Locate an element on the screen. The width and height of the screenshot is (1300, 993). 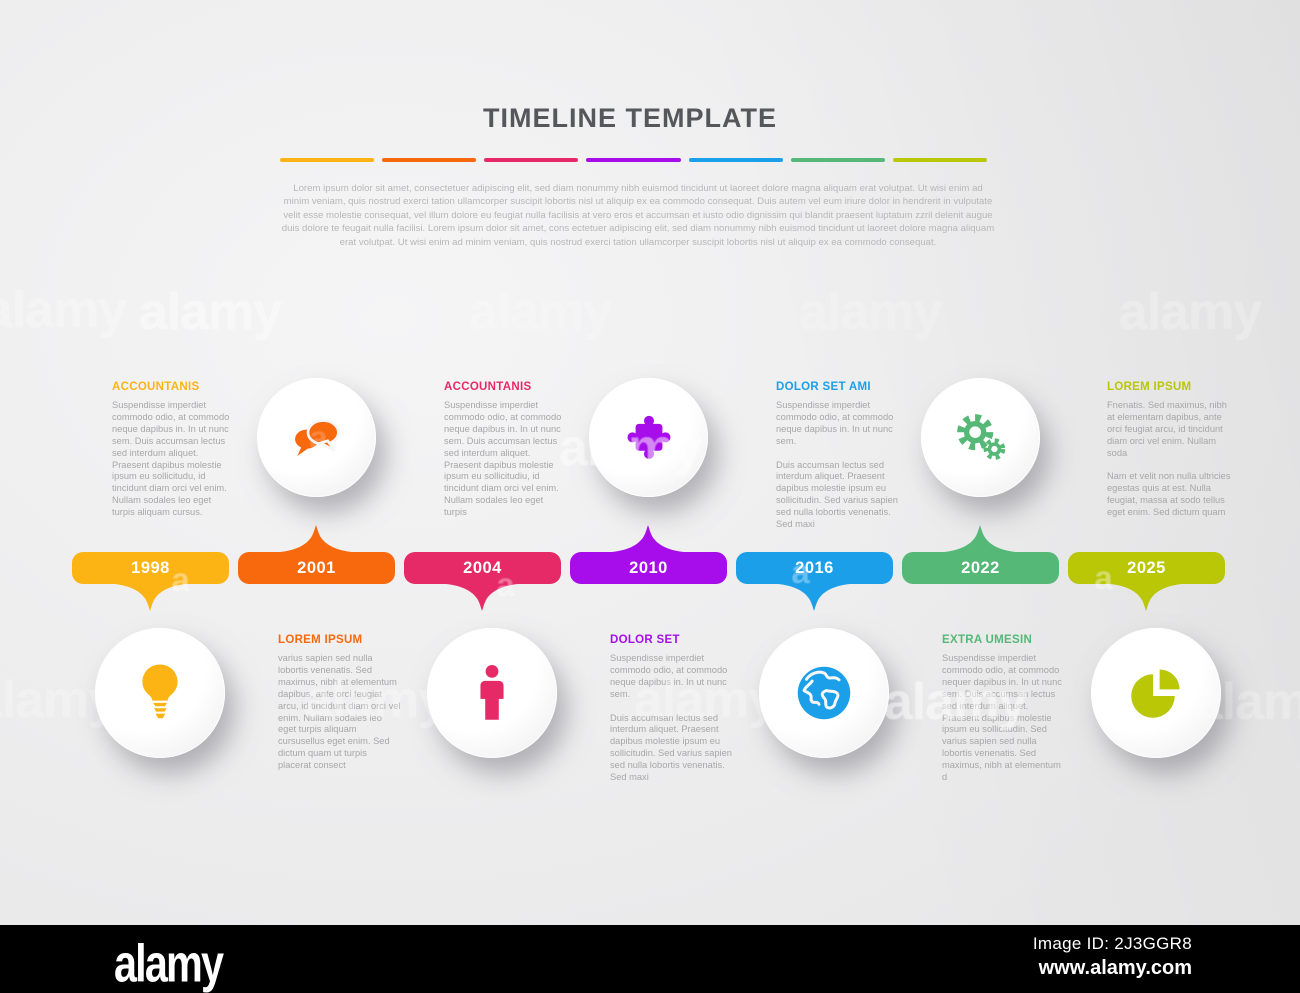
color-divider-row is located at coordinates (633, 160).